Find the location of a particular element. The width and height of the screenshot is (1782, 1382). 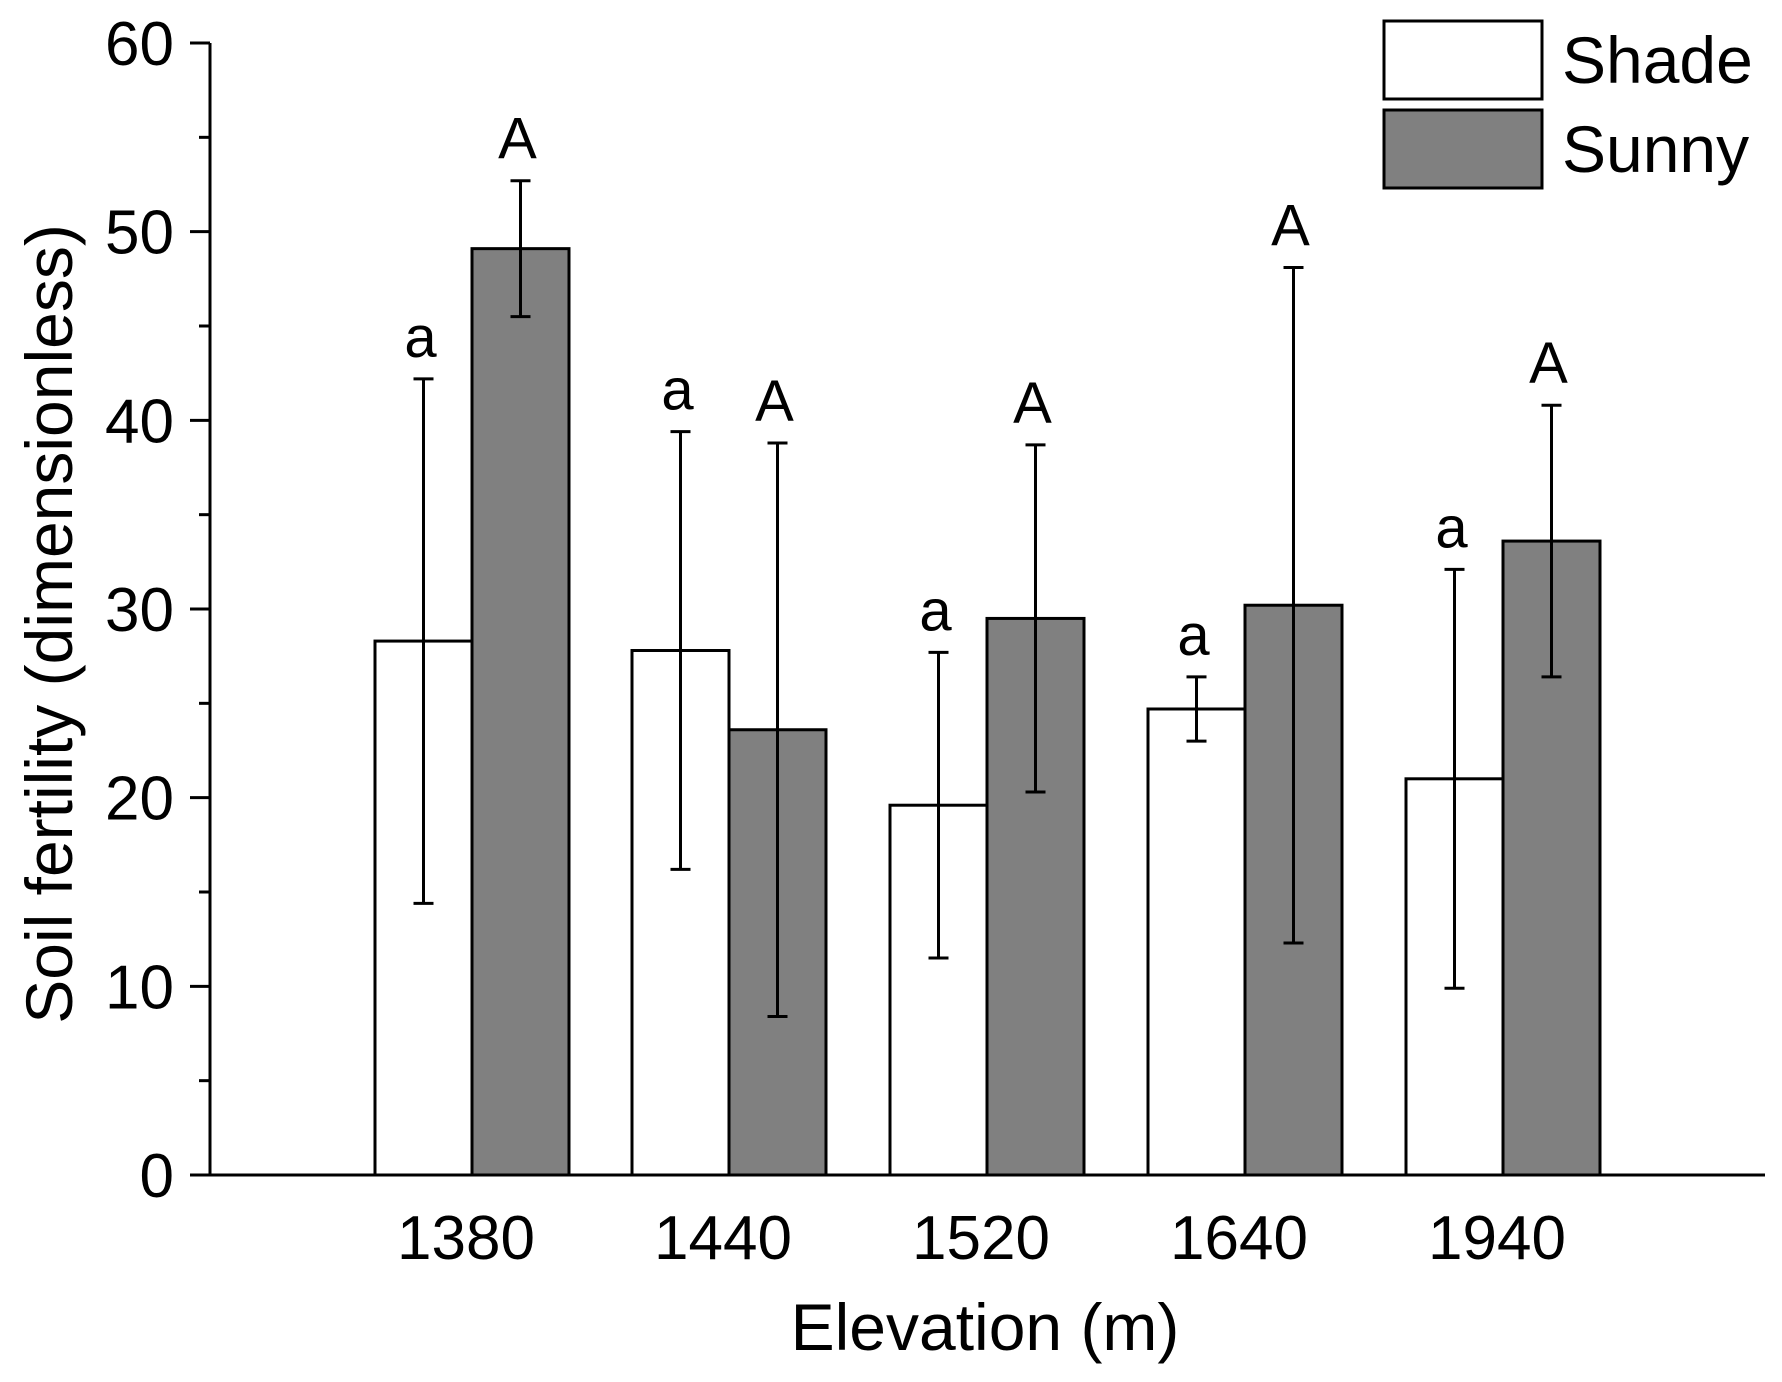

x-tick-label-1520: 1520 is located at coordinates (981, 1238).